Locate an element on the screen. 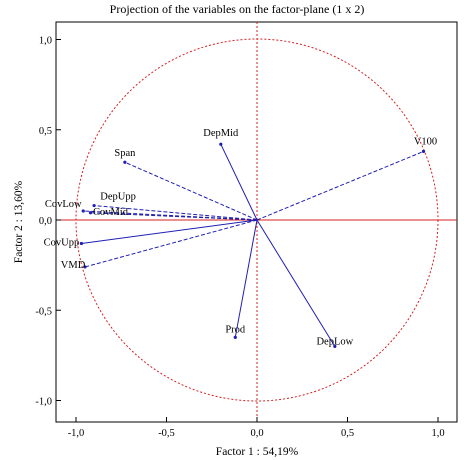 This screenshot has height=460, width=474. variable-v100: V100 is located at coordinates (346, 178).